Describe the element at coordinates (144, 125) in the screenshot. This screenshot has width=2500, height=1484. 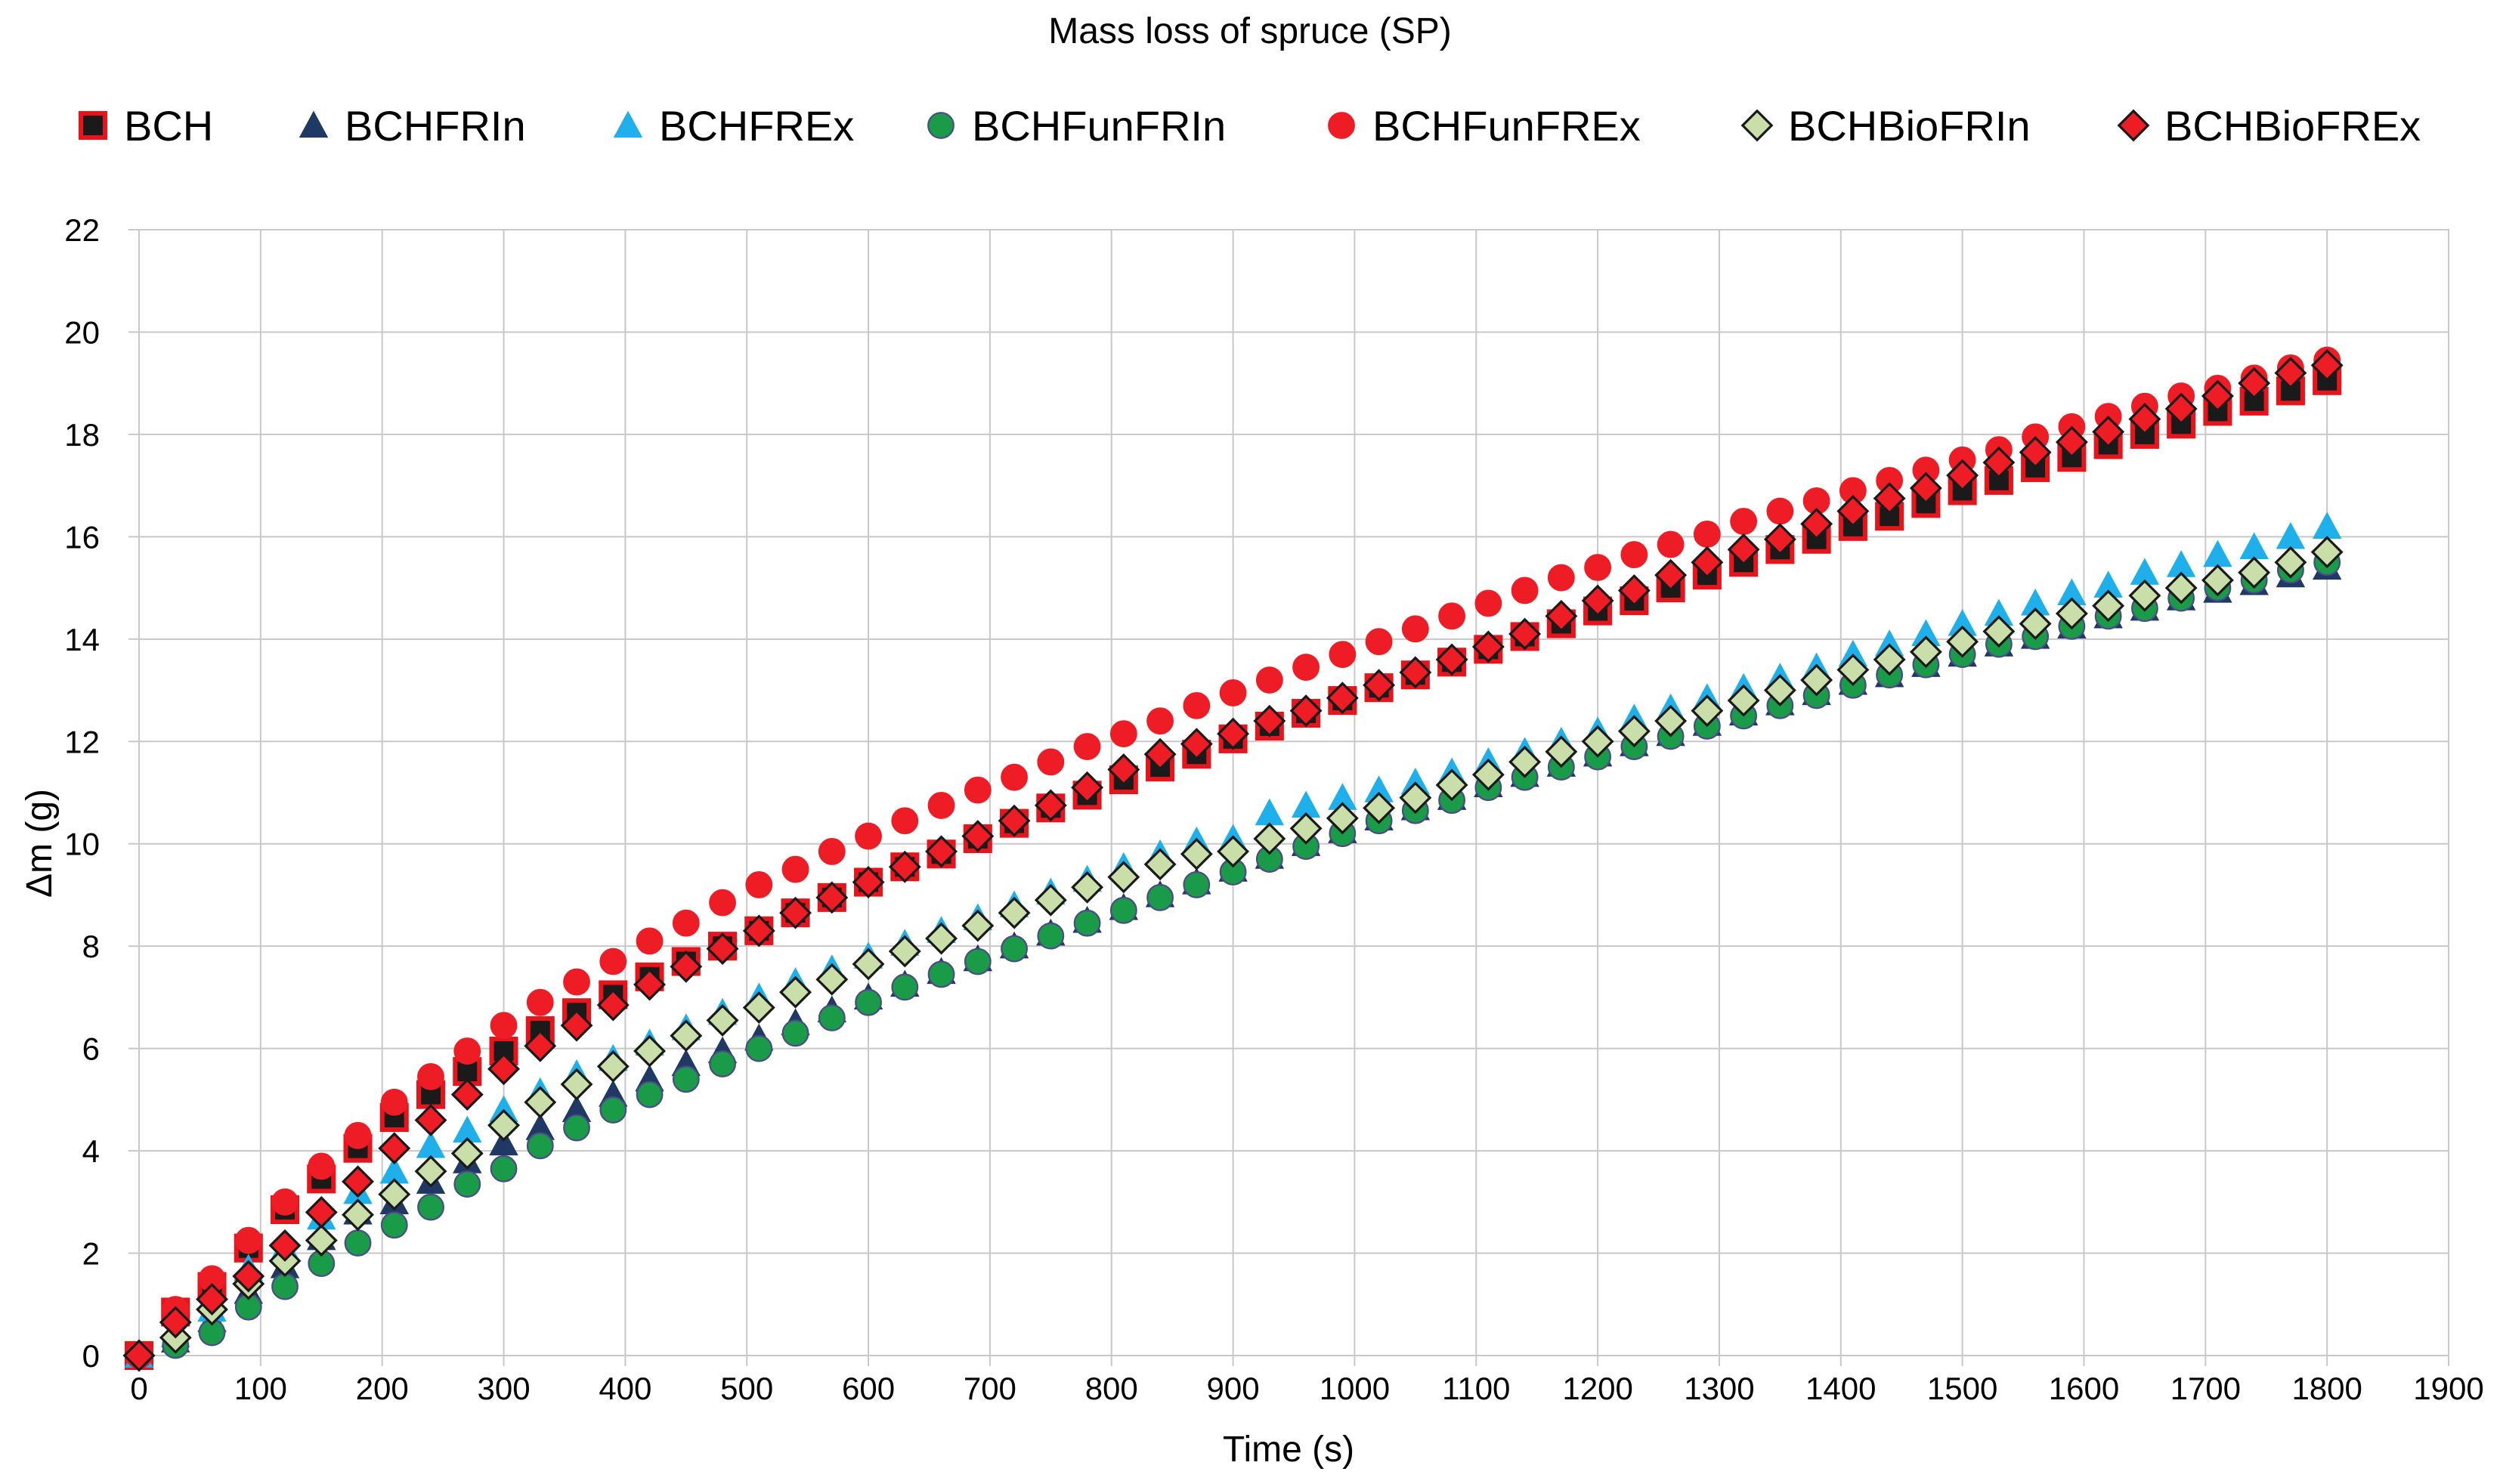
I see `legend-item-bch: BCH` at that location.